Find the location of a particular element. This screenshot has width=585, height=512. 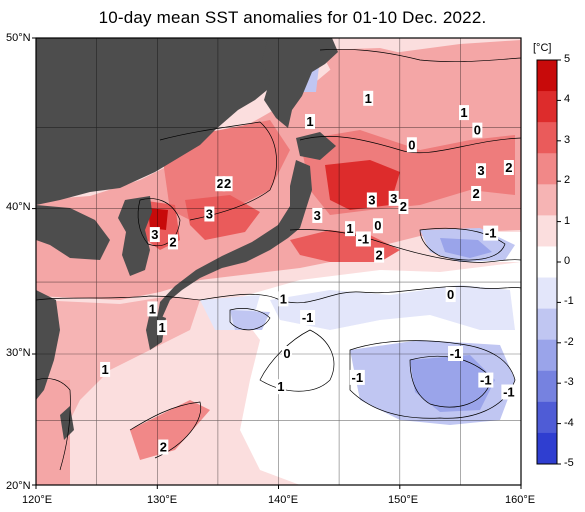

colorbar-tick-label: -1 is located at coordinates (569, 301).